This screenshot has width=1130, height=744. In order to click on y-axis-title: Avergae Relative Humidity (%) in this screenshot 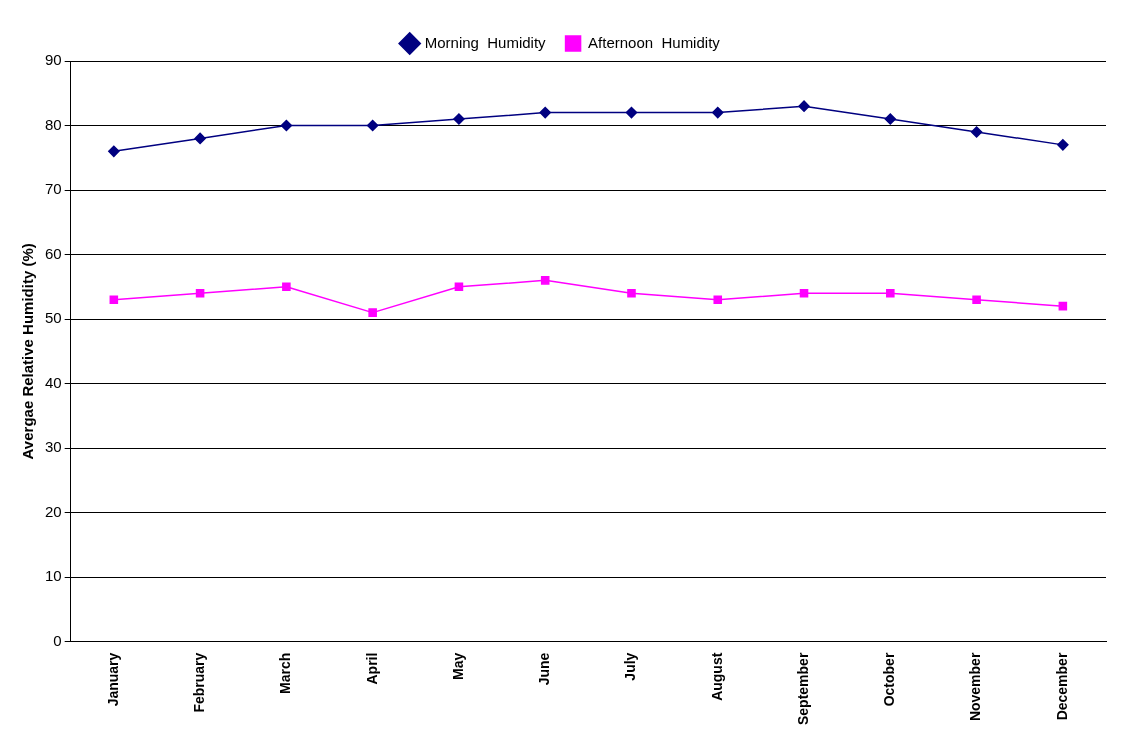, I will do `click(28, 351)`.